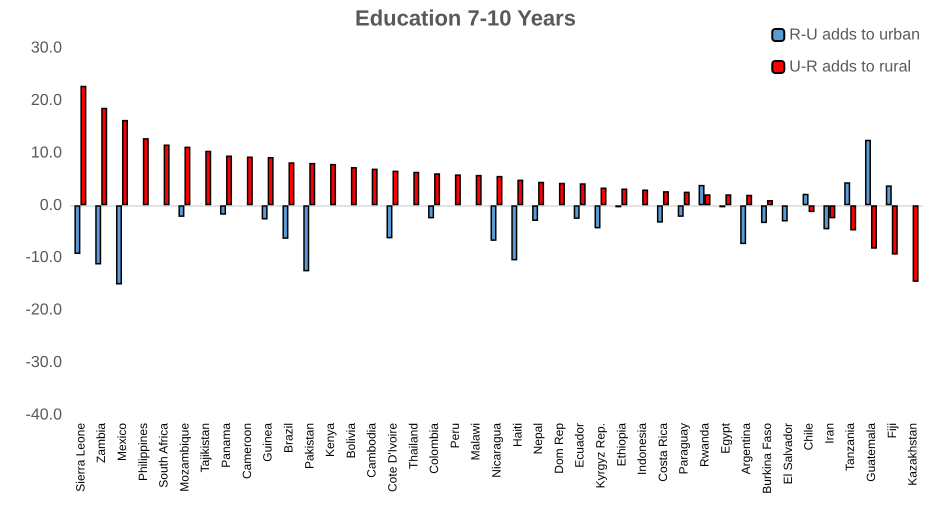 This screenshot has height=515, width=931. I want to click on x-tick-label: Iran, so click(829, 433).